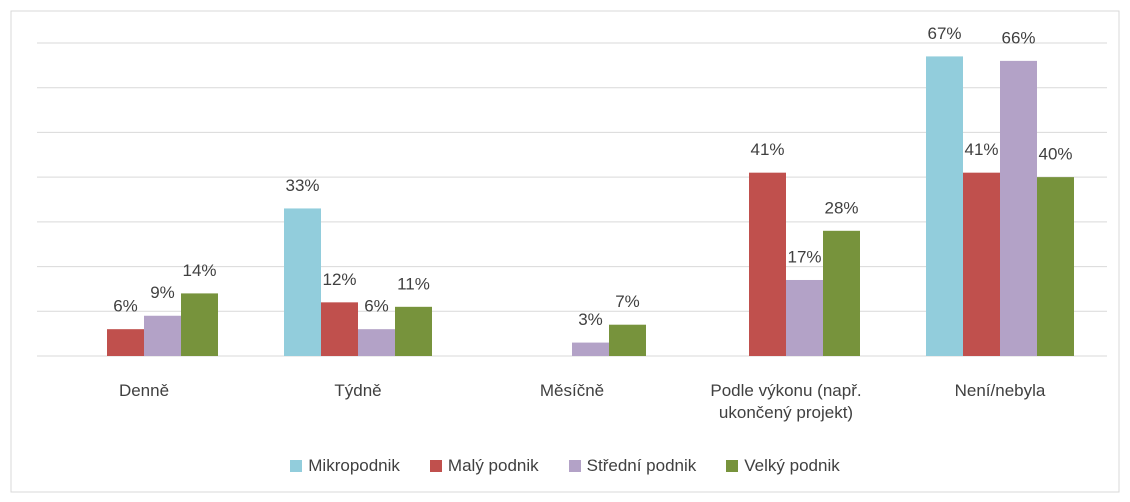 The width and height of the screenshot is (1130, 502). I want to click on x-tick-label: Měsíčně, so click(572, 390).